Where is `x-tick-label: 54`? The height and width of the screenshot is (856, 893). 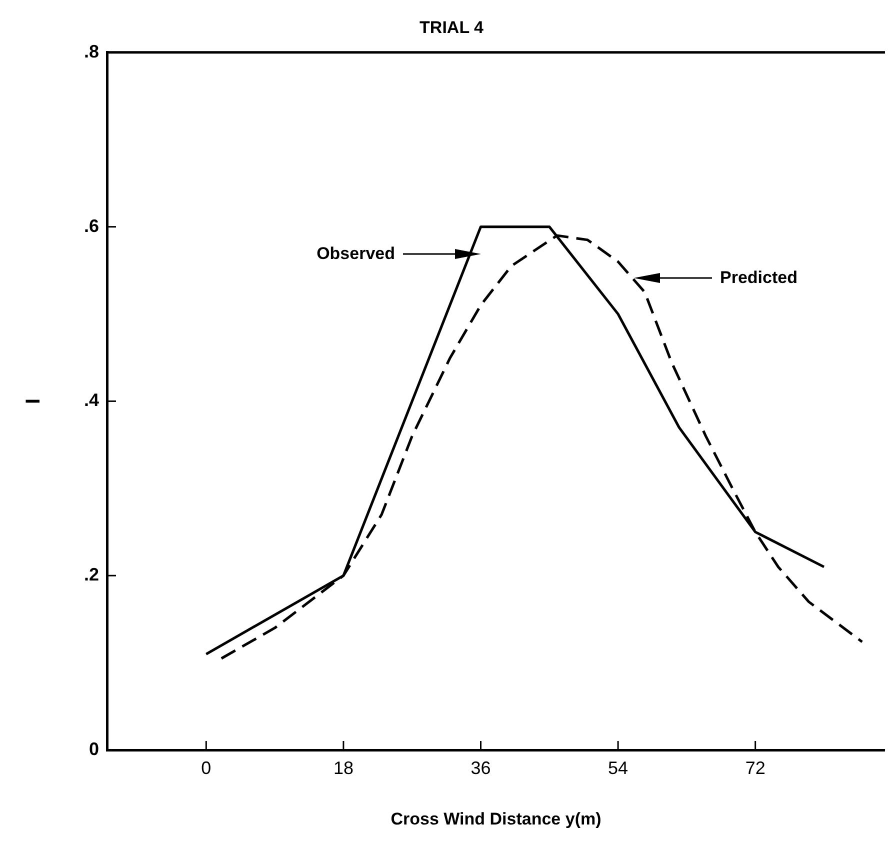
x-tick-label: 54 is located at coordinates (618, 768).